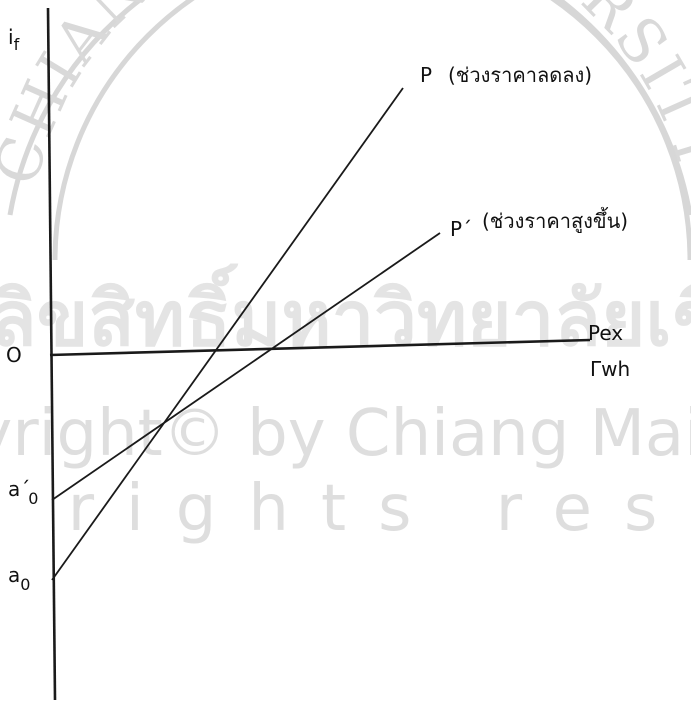 The width and height of the screenshot is (691, 705). What do you see at coordinates (520, 75) in the screenshot?
I see `line-p-note: (ช่วงราคาลดลง)` at bounding box center [520, 75].